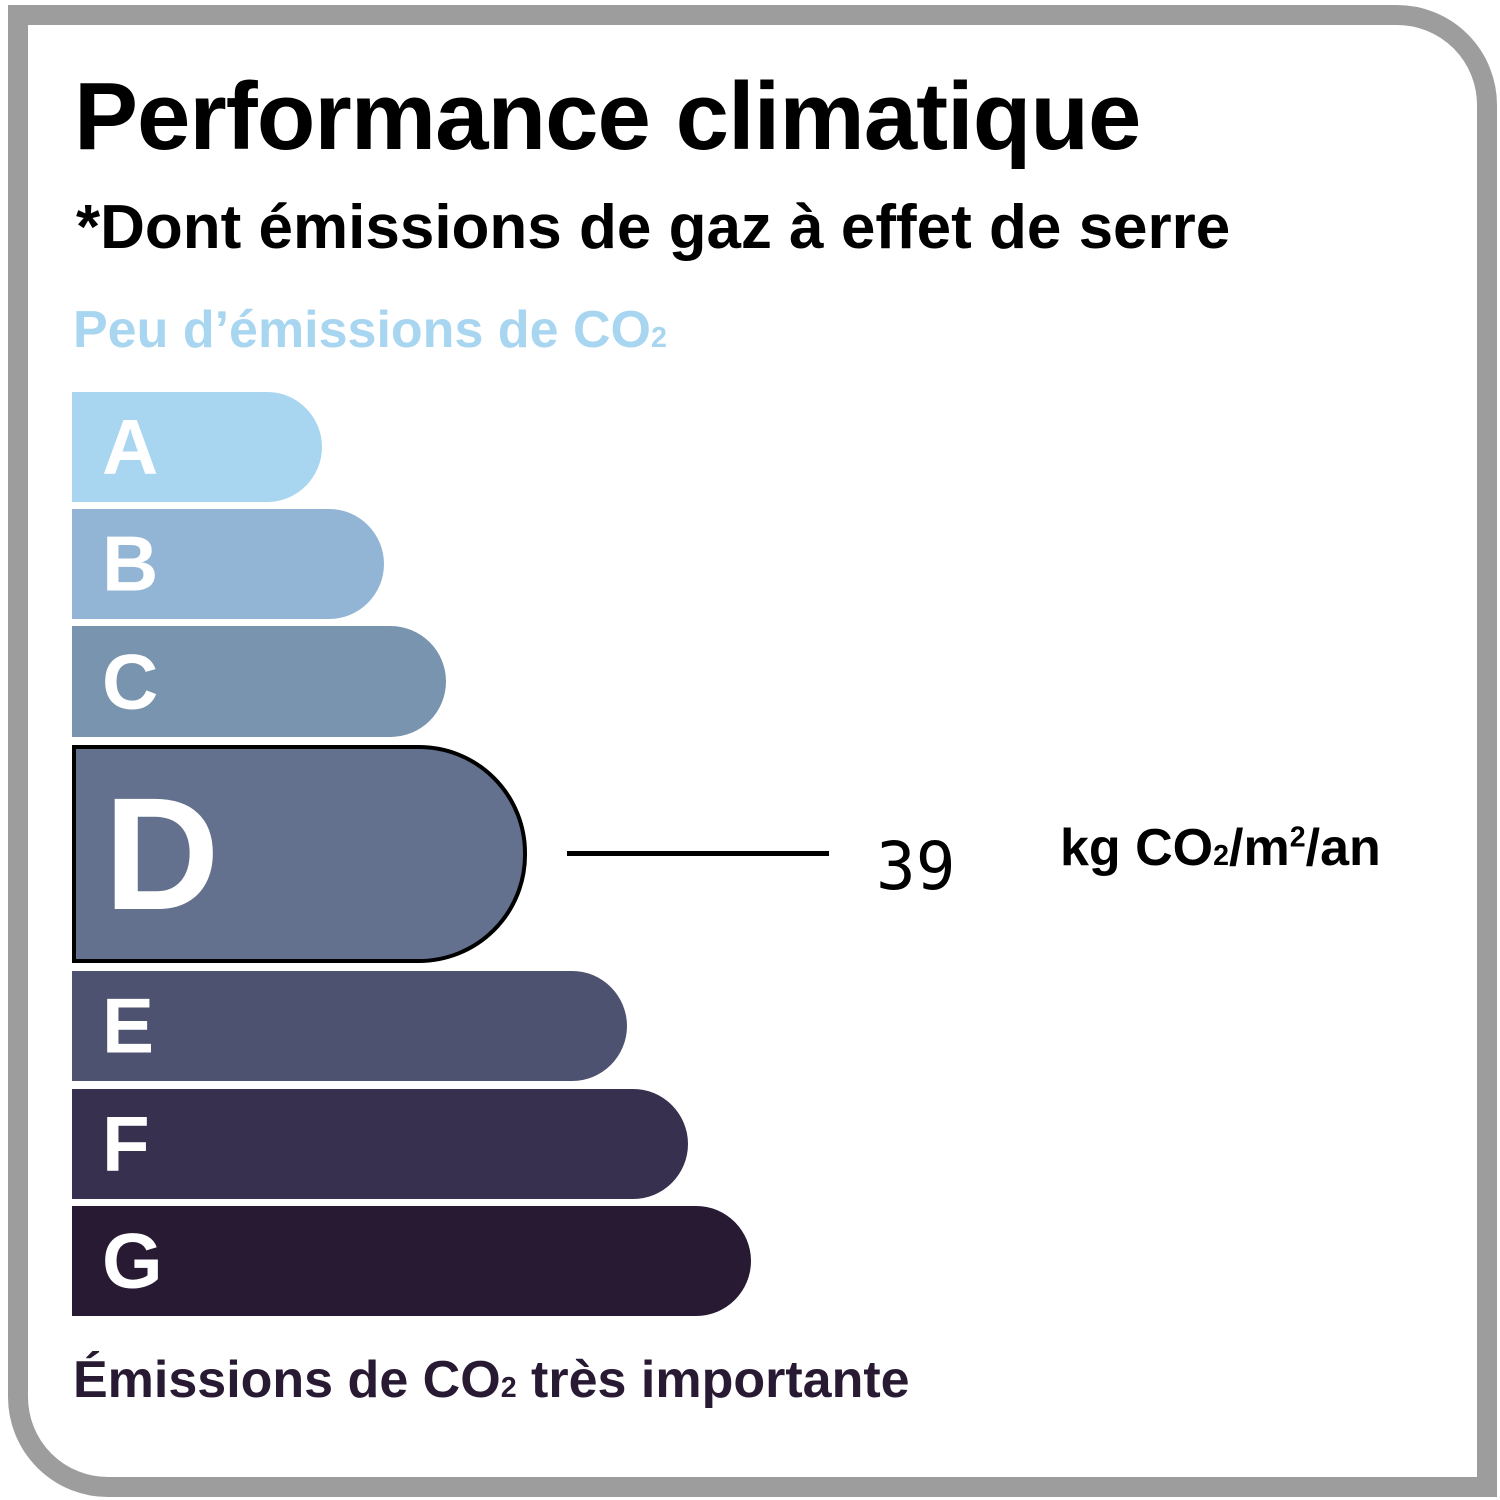  I want to click on unit-sub: 2, so click(1221, 856).